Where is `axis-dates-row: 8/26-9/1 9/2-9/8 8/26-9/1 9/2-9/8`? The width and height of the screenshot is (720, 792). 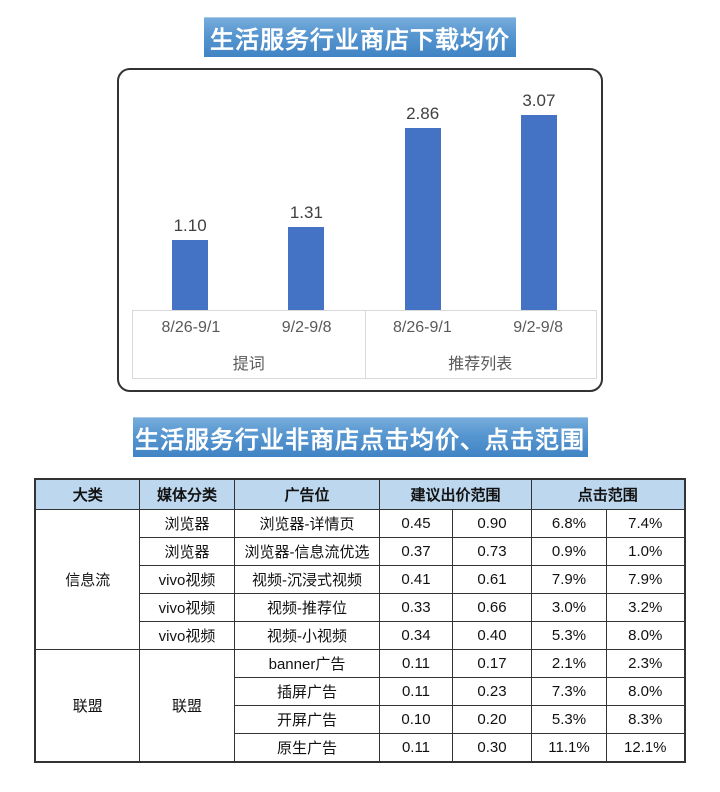
axis-dates-row: 8/26-9/1 9/2-9/8 8/26-9/1 9/2-9/8 is located at coordinates (364, 328).